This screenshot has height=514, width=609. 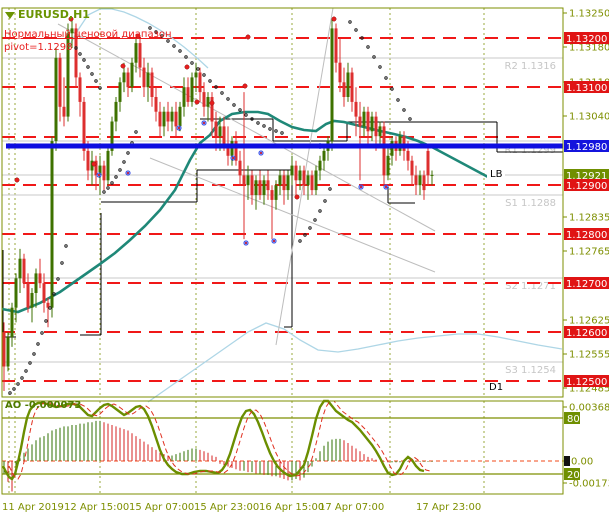 What do you see at coordinates (589, 389) in the screenshot?
I see `price-tick: 1.12485` at bounding box center [589, 389].